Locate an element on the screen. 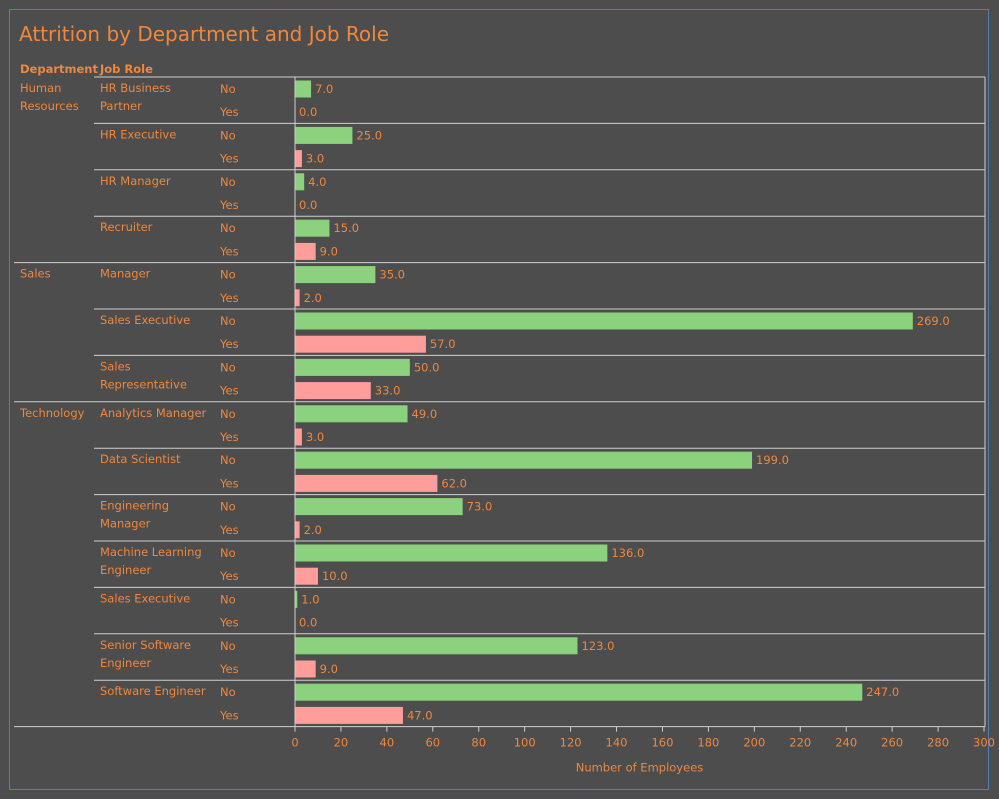 The height and width of the screenshot is (799, 999). data-label-no: 136.0 is located at coordinates (627, 553).